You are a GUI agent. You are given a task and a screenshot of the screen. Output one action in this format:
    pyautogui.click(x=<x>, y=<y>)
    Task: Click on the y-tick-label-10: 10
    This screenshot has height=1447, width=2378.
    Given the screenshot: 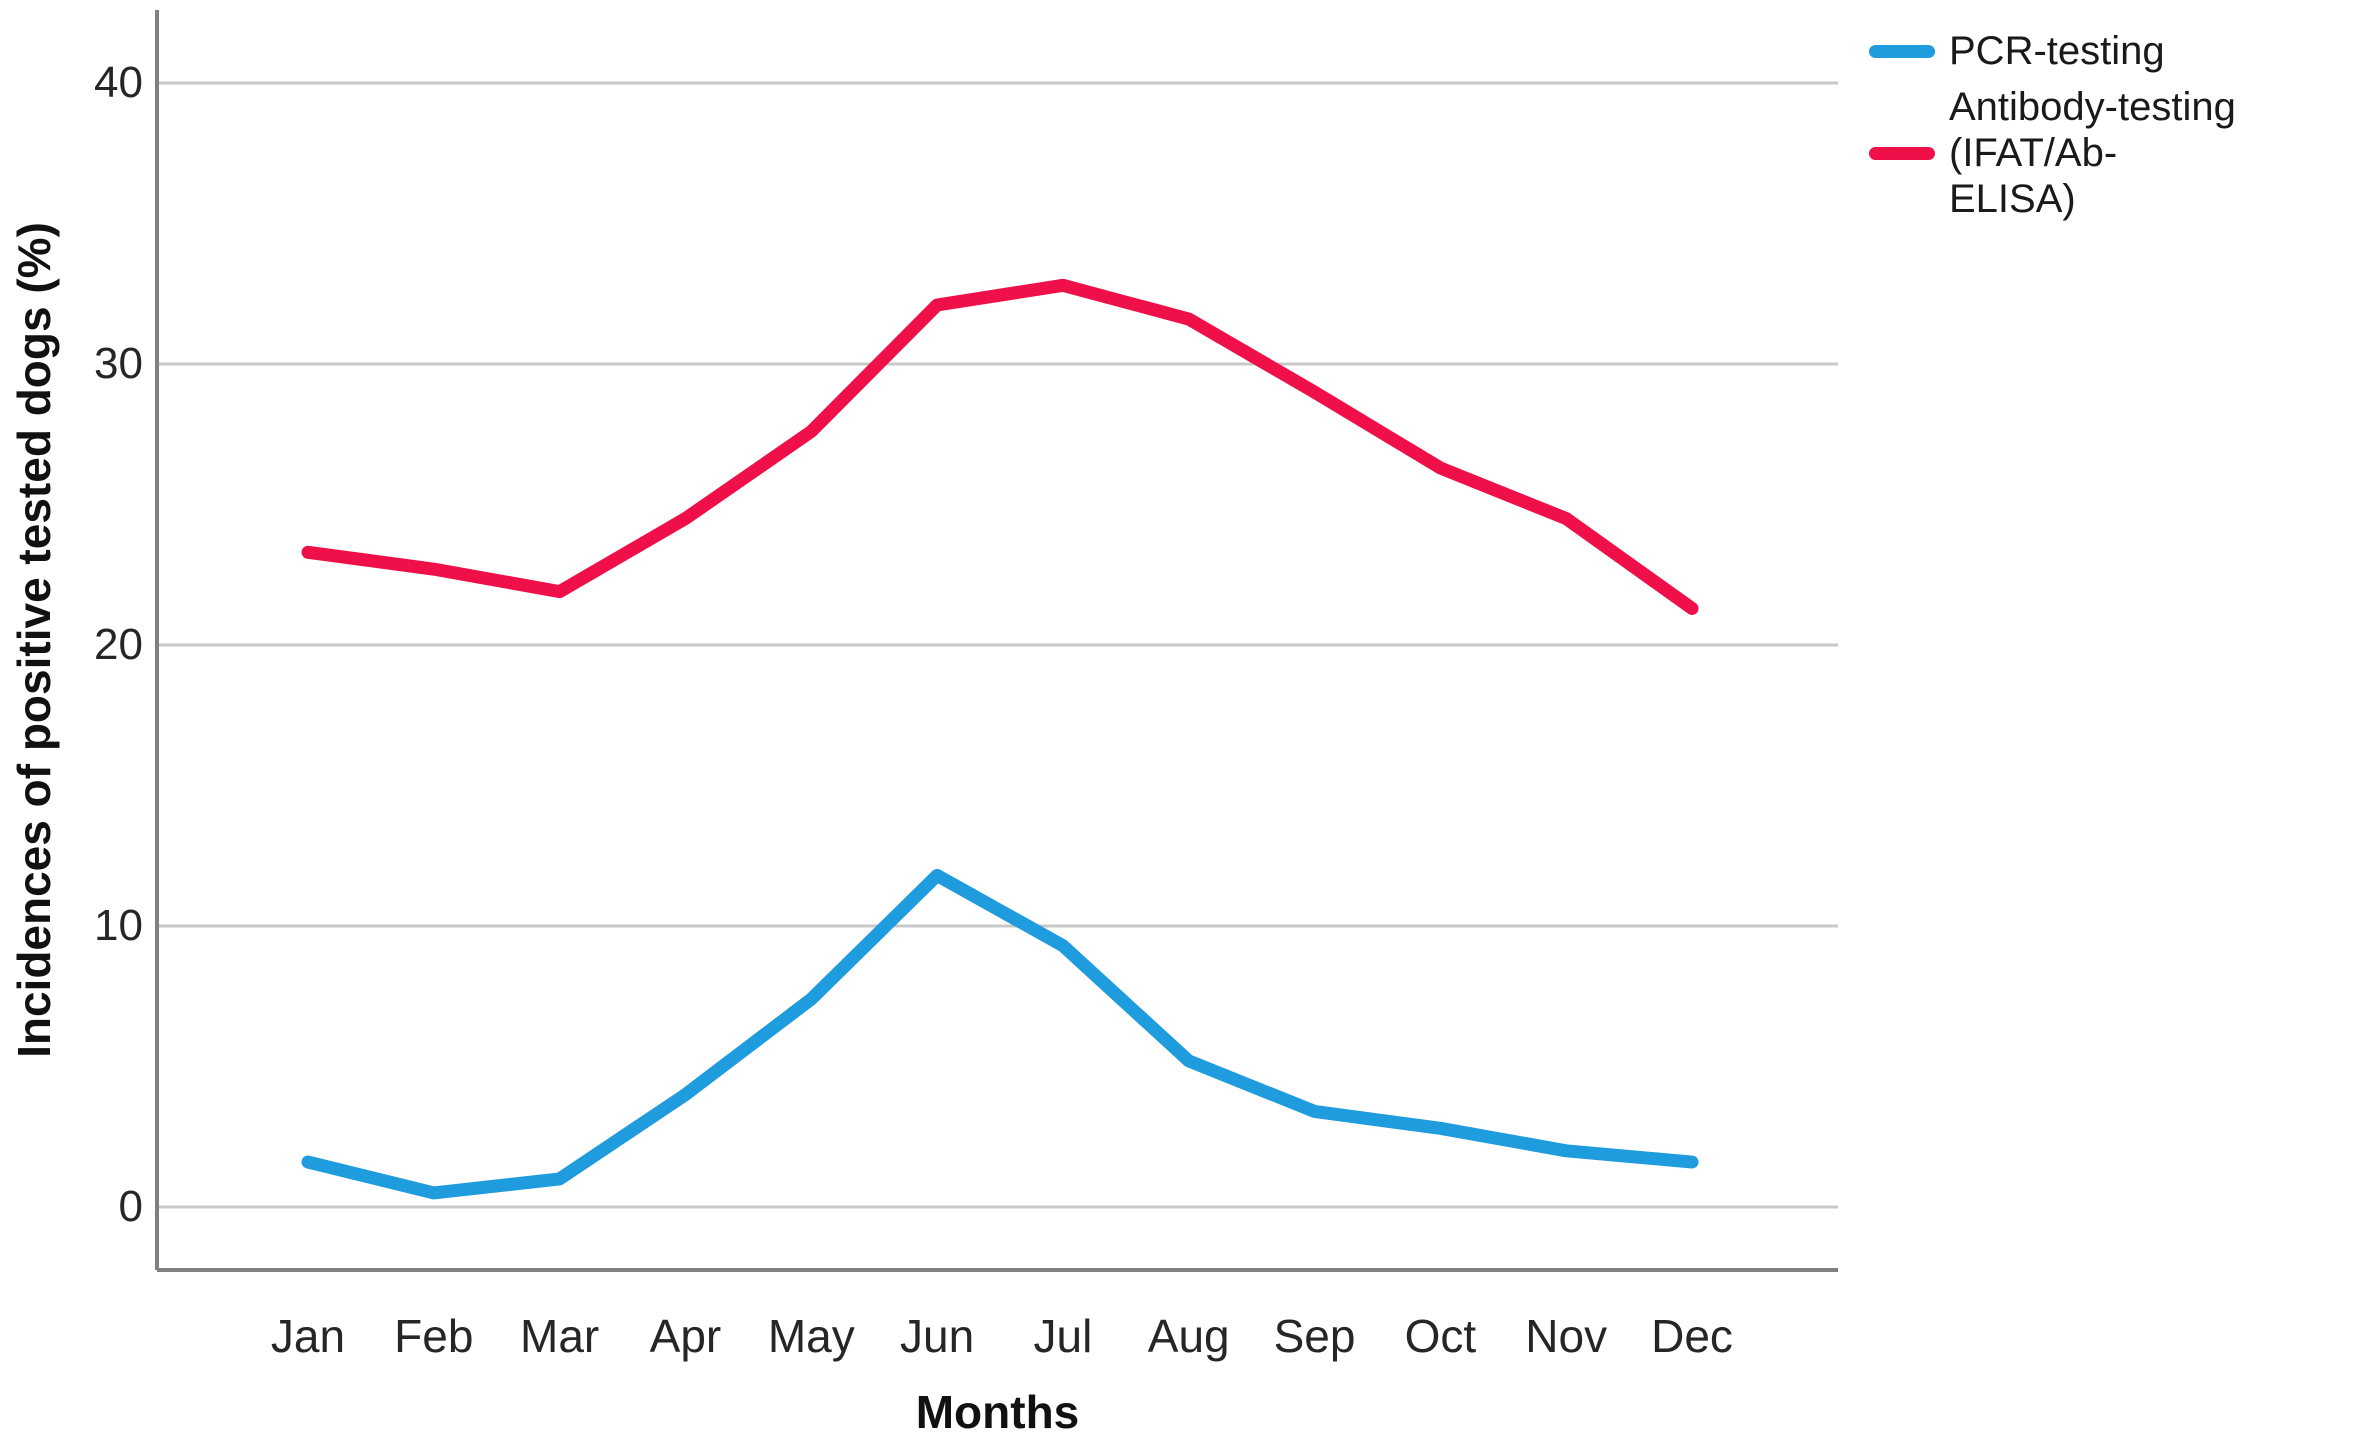 What is the action you would take?
    pyautogui.click(x=118, y=925)
    